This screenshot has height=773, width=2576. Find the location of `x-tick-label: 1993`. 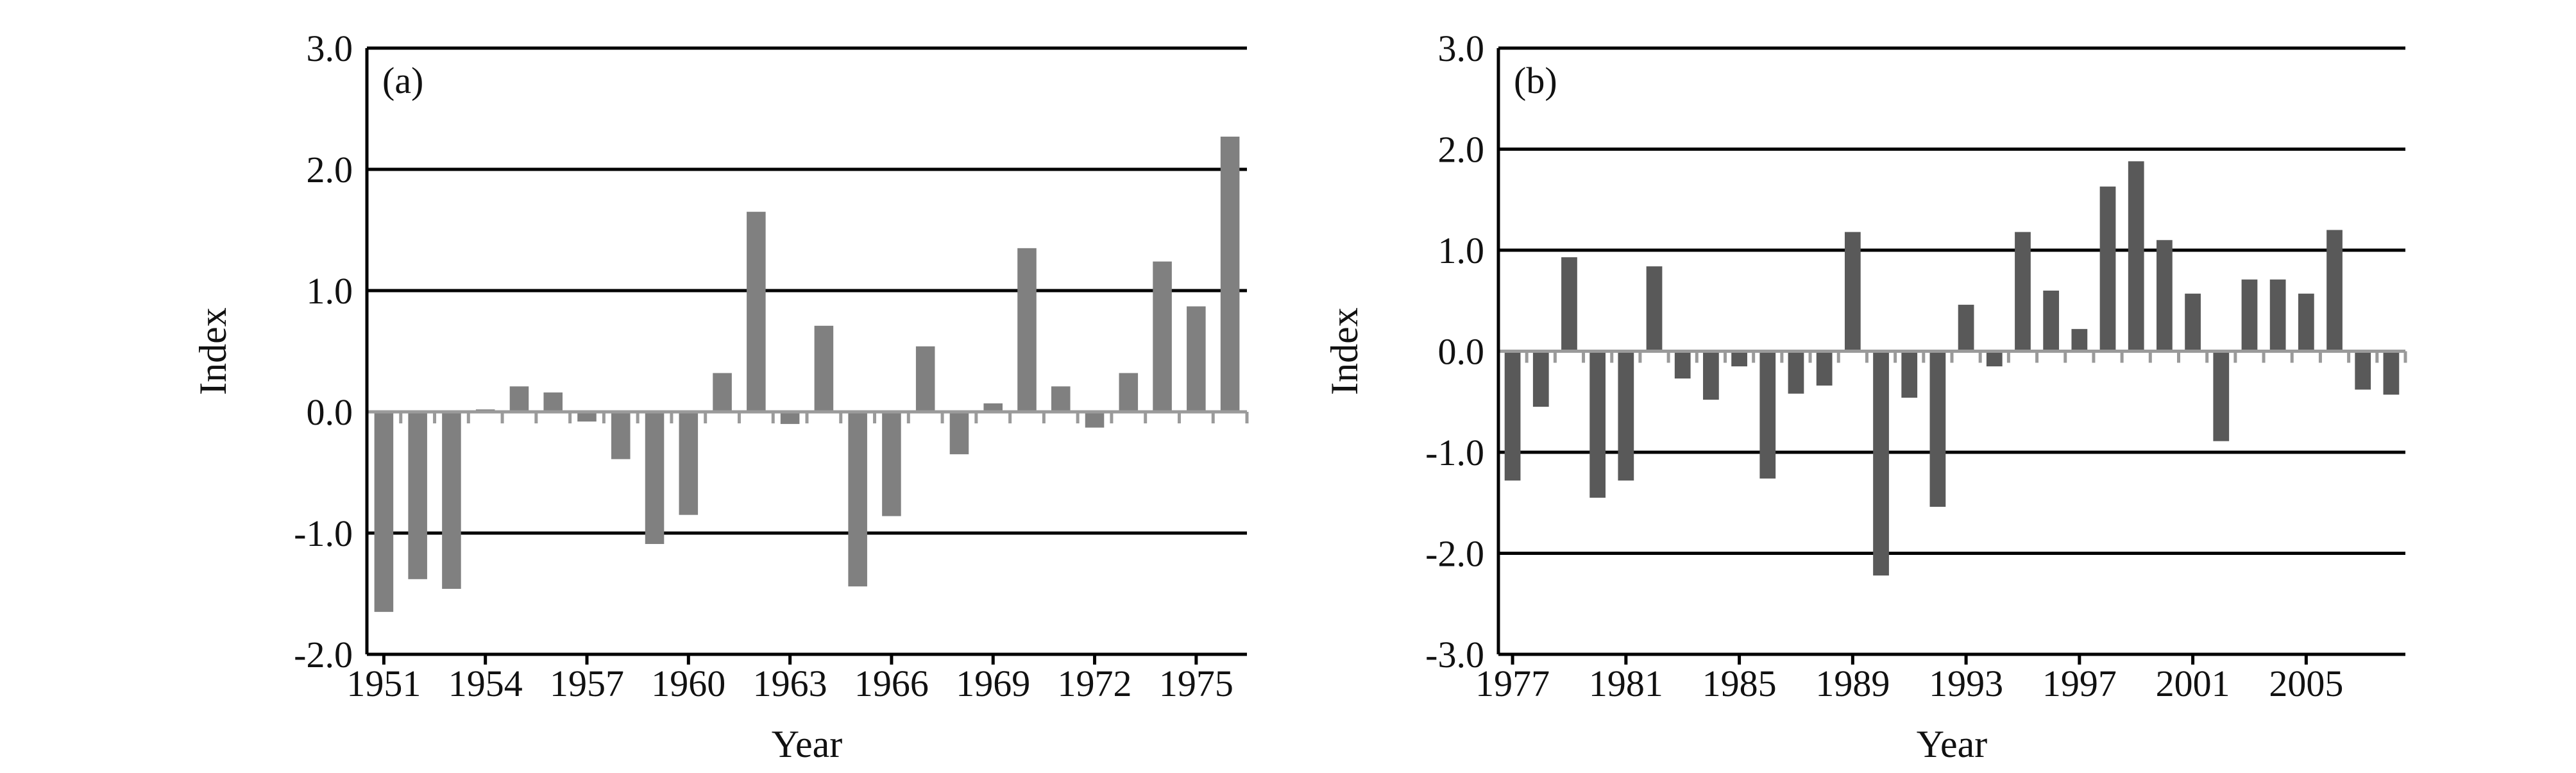

x-tick-label: 1993 is located at coordinates (1966, 684).